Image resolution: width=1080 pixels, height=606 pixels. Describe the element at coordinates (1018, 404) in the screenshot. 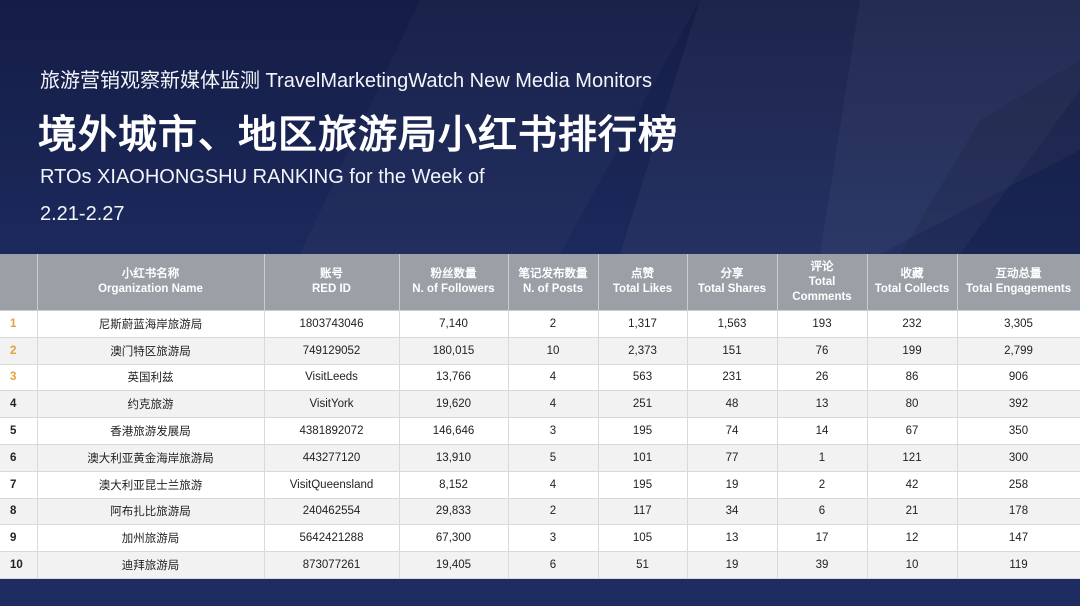

I see `engagements-cell: 392` at that location.